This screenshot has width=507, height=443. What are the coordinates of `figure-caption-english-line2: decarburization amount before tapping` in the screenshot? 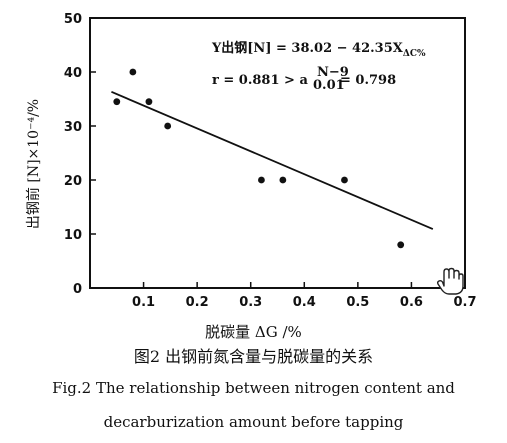 It's located at (253, 422).